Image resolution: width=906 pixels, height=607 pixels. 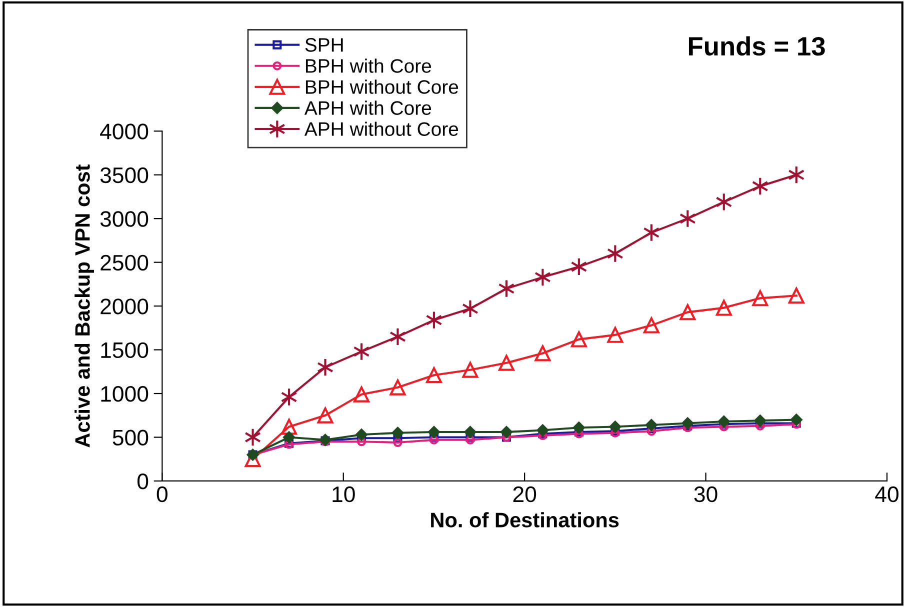 I want to click on x-tick-label: 20, so click(x=524, y=494).